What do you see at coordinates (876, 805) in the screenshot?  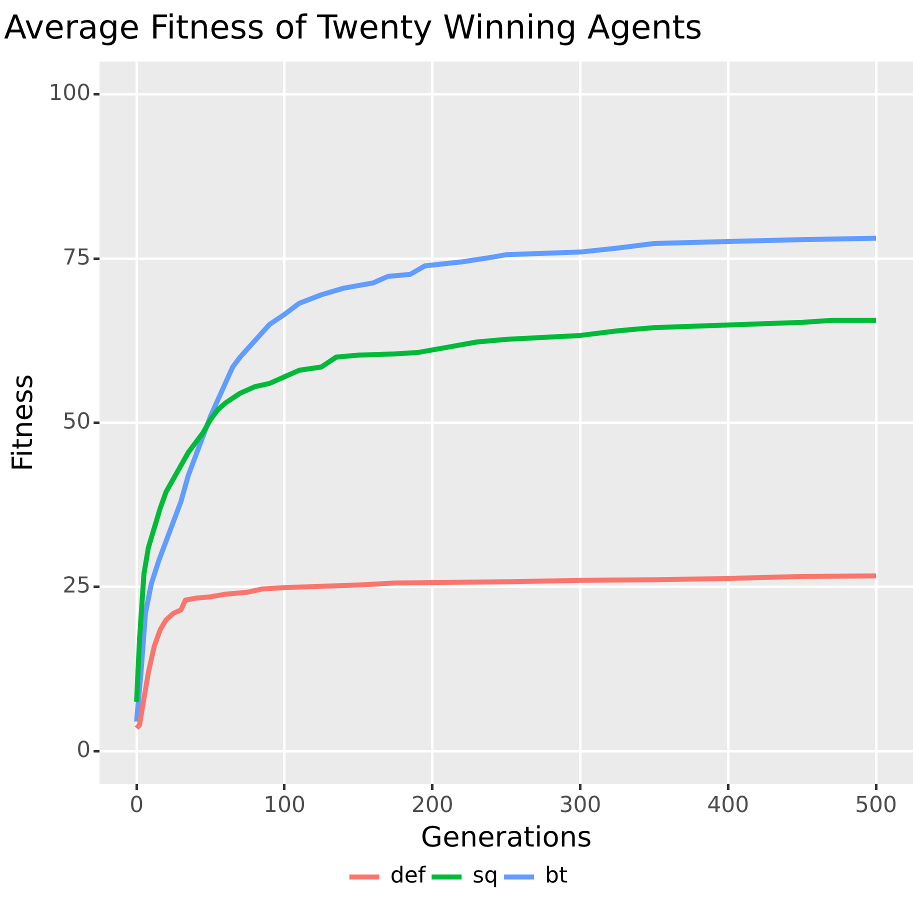 I see `x-tick-label: 500` at bounding box center [876, 805].